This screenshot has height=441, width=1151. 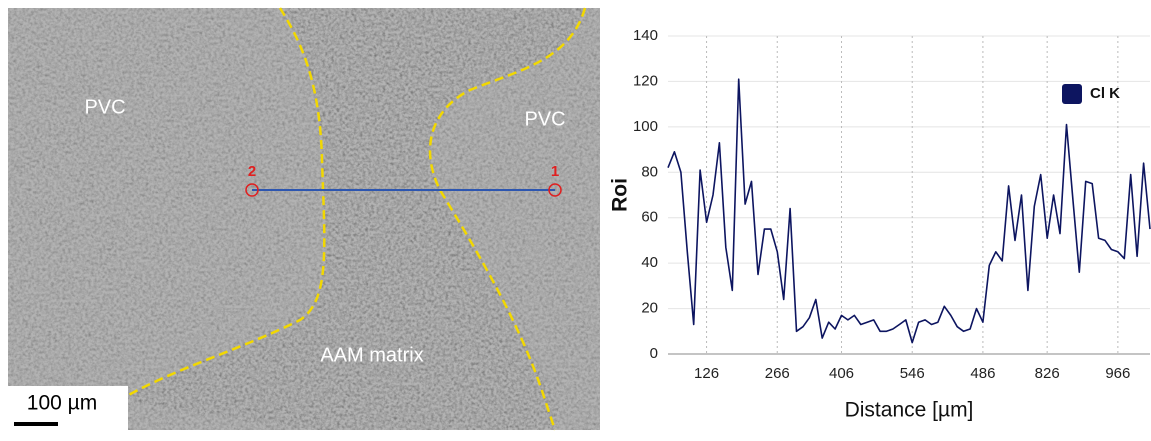 I want to click on y-tick-label: 120, so click(x=645, y=80).